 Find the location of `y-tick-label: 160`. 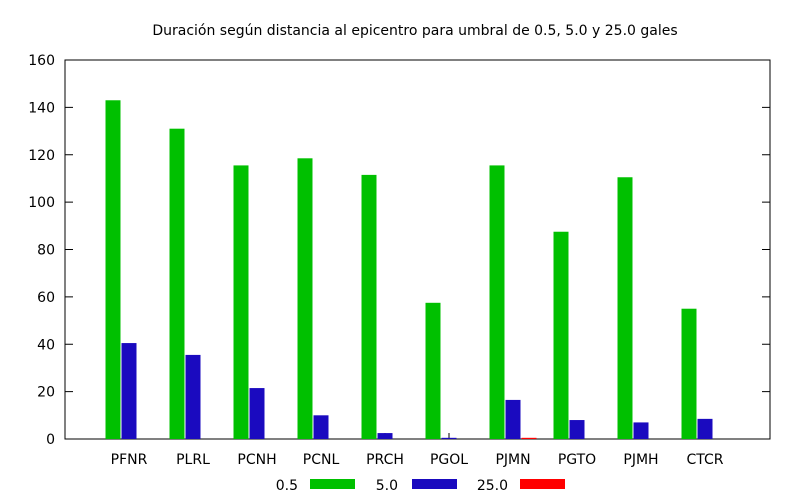

y-tick-label: 160 is located at coordinates (41, 61).